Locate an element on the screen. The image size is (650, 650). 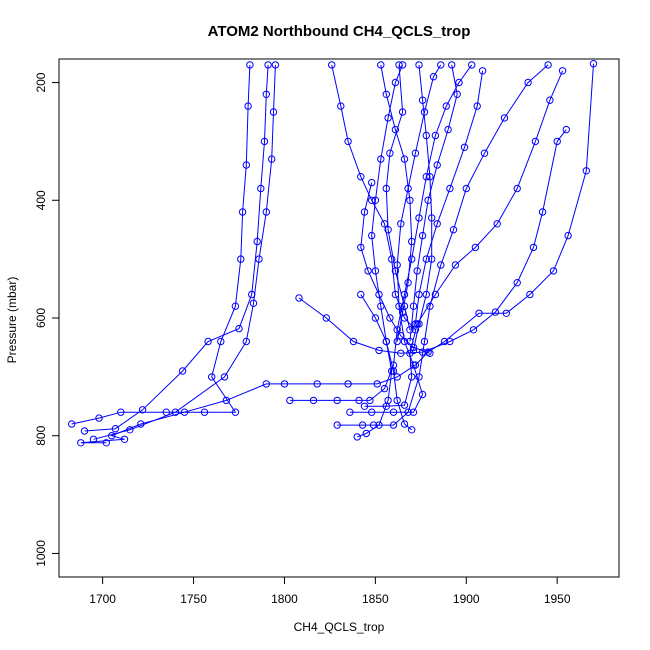
x-tick-label: 1750 is located at coordinates (193, 599).